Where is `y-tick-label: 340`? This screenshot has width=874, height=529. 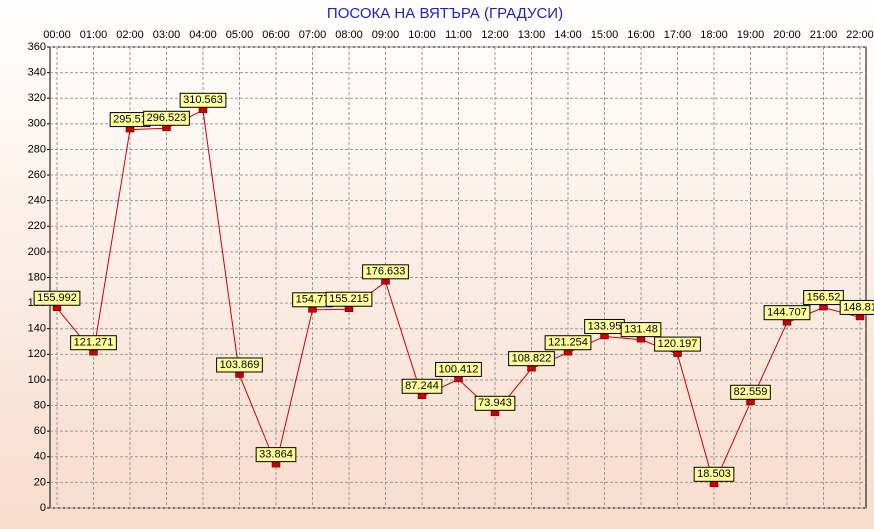 y-tick-label: 340 is located at coordinates (37, 73).